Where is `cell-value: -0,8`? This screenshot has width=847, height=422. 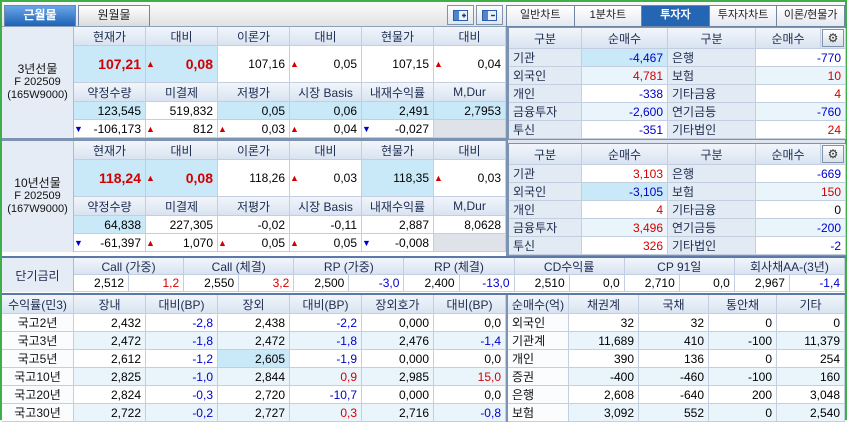 cell-value: -0,8 is located at coordinates (490, 412).